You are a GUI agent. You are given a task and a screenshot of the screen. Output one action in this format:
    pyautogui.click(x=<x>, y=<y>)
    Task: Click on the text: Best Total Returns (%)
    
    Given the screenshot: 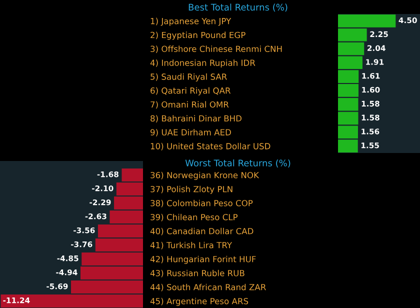 What is the action you would take?
    pyautogui.click(x=238, y=8)
    